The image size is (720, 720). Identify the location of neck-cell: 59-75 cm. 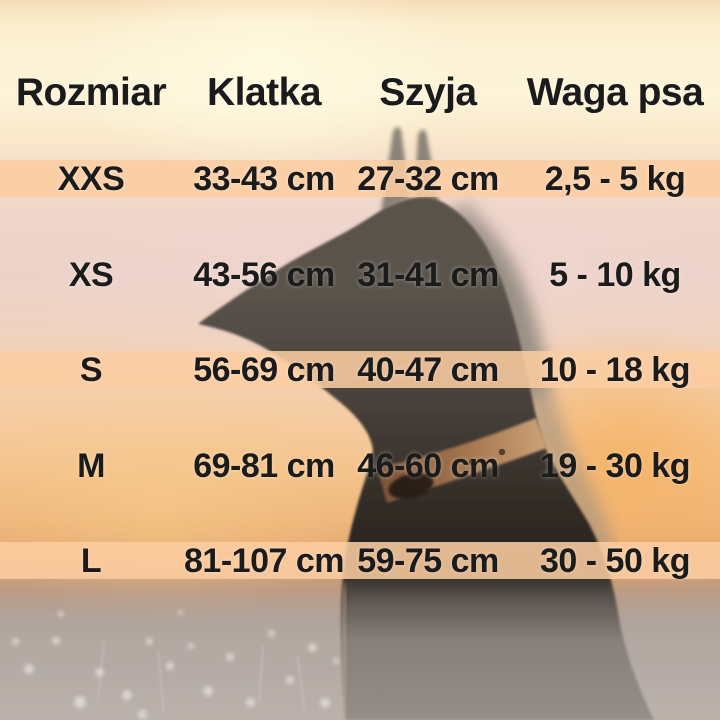
(428, 561).